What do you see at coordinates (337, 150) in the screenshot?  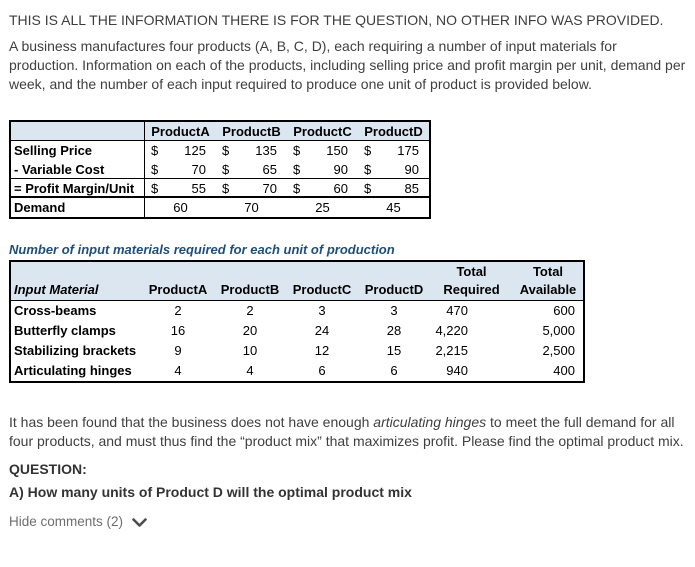 I see `cell-value: 150` at bounding box center [337, 150].